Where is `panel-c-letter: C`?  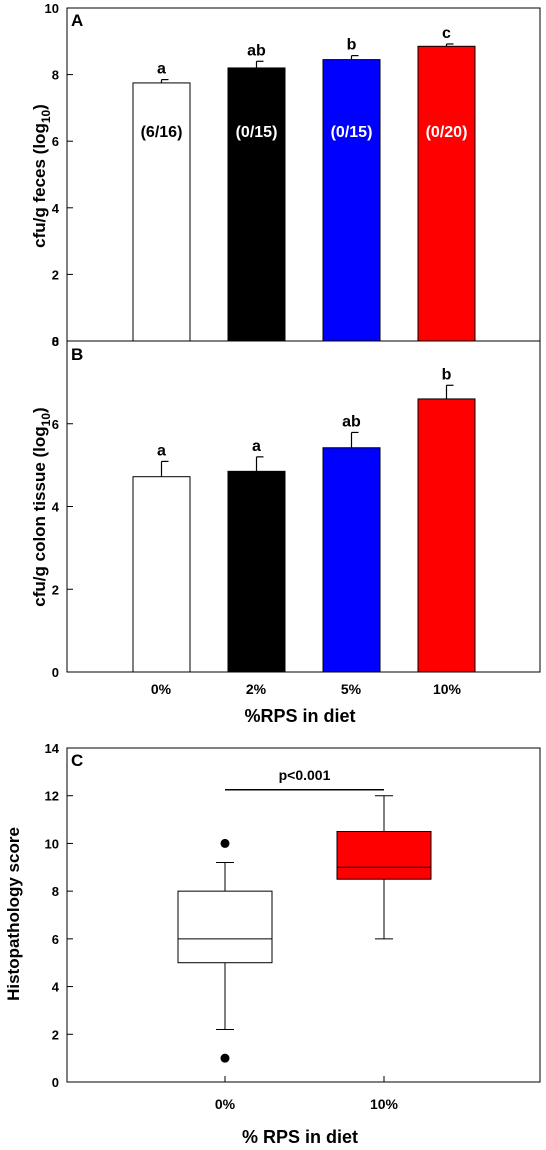 panel-c-letter: C is located at coordinates (77, 760).